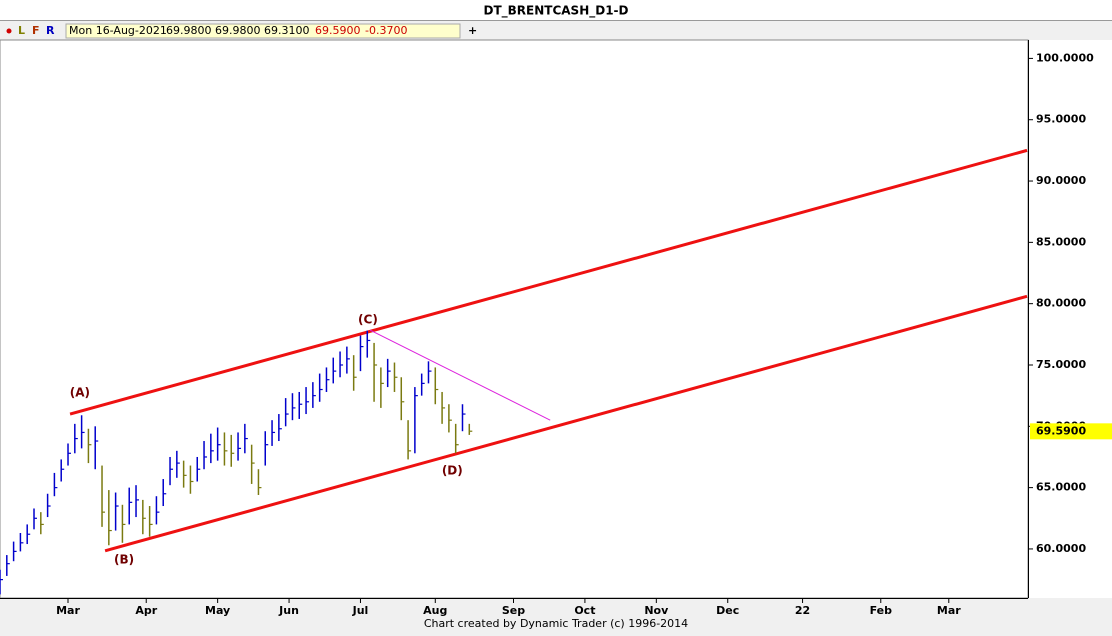 The width and height of the screenshot is (1112, 636). I want to click on x-tick-label: Apr, so click(146, 610).